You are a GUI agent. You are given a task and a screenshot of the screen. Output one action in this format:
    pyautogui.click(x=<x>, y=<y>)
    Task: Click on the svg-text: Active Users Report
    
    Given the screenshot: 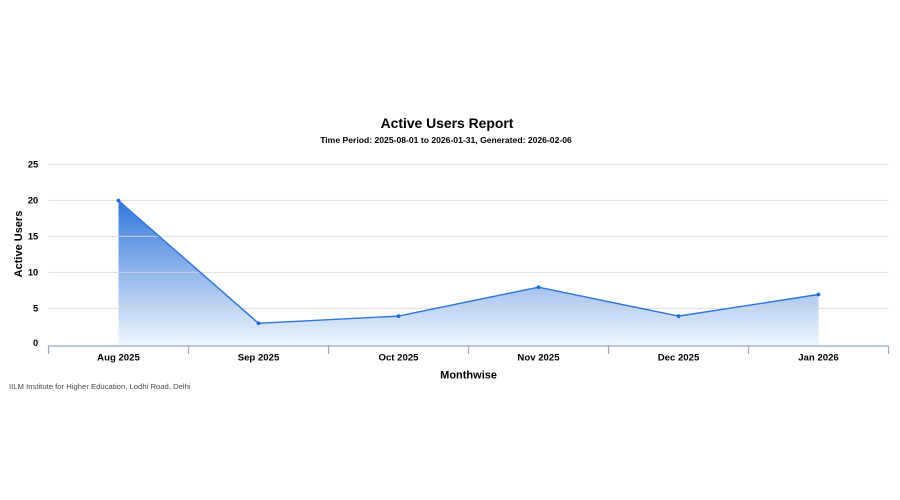 What is the action you would take?
    pyautogui.click(x=447, y=123)
    